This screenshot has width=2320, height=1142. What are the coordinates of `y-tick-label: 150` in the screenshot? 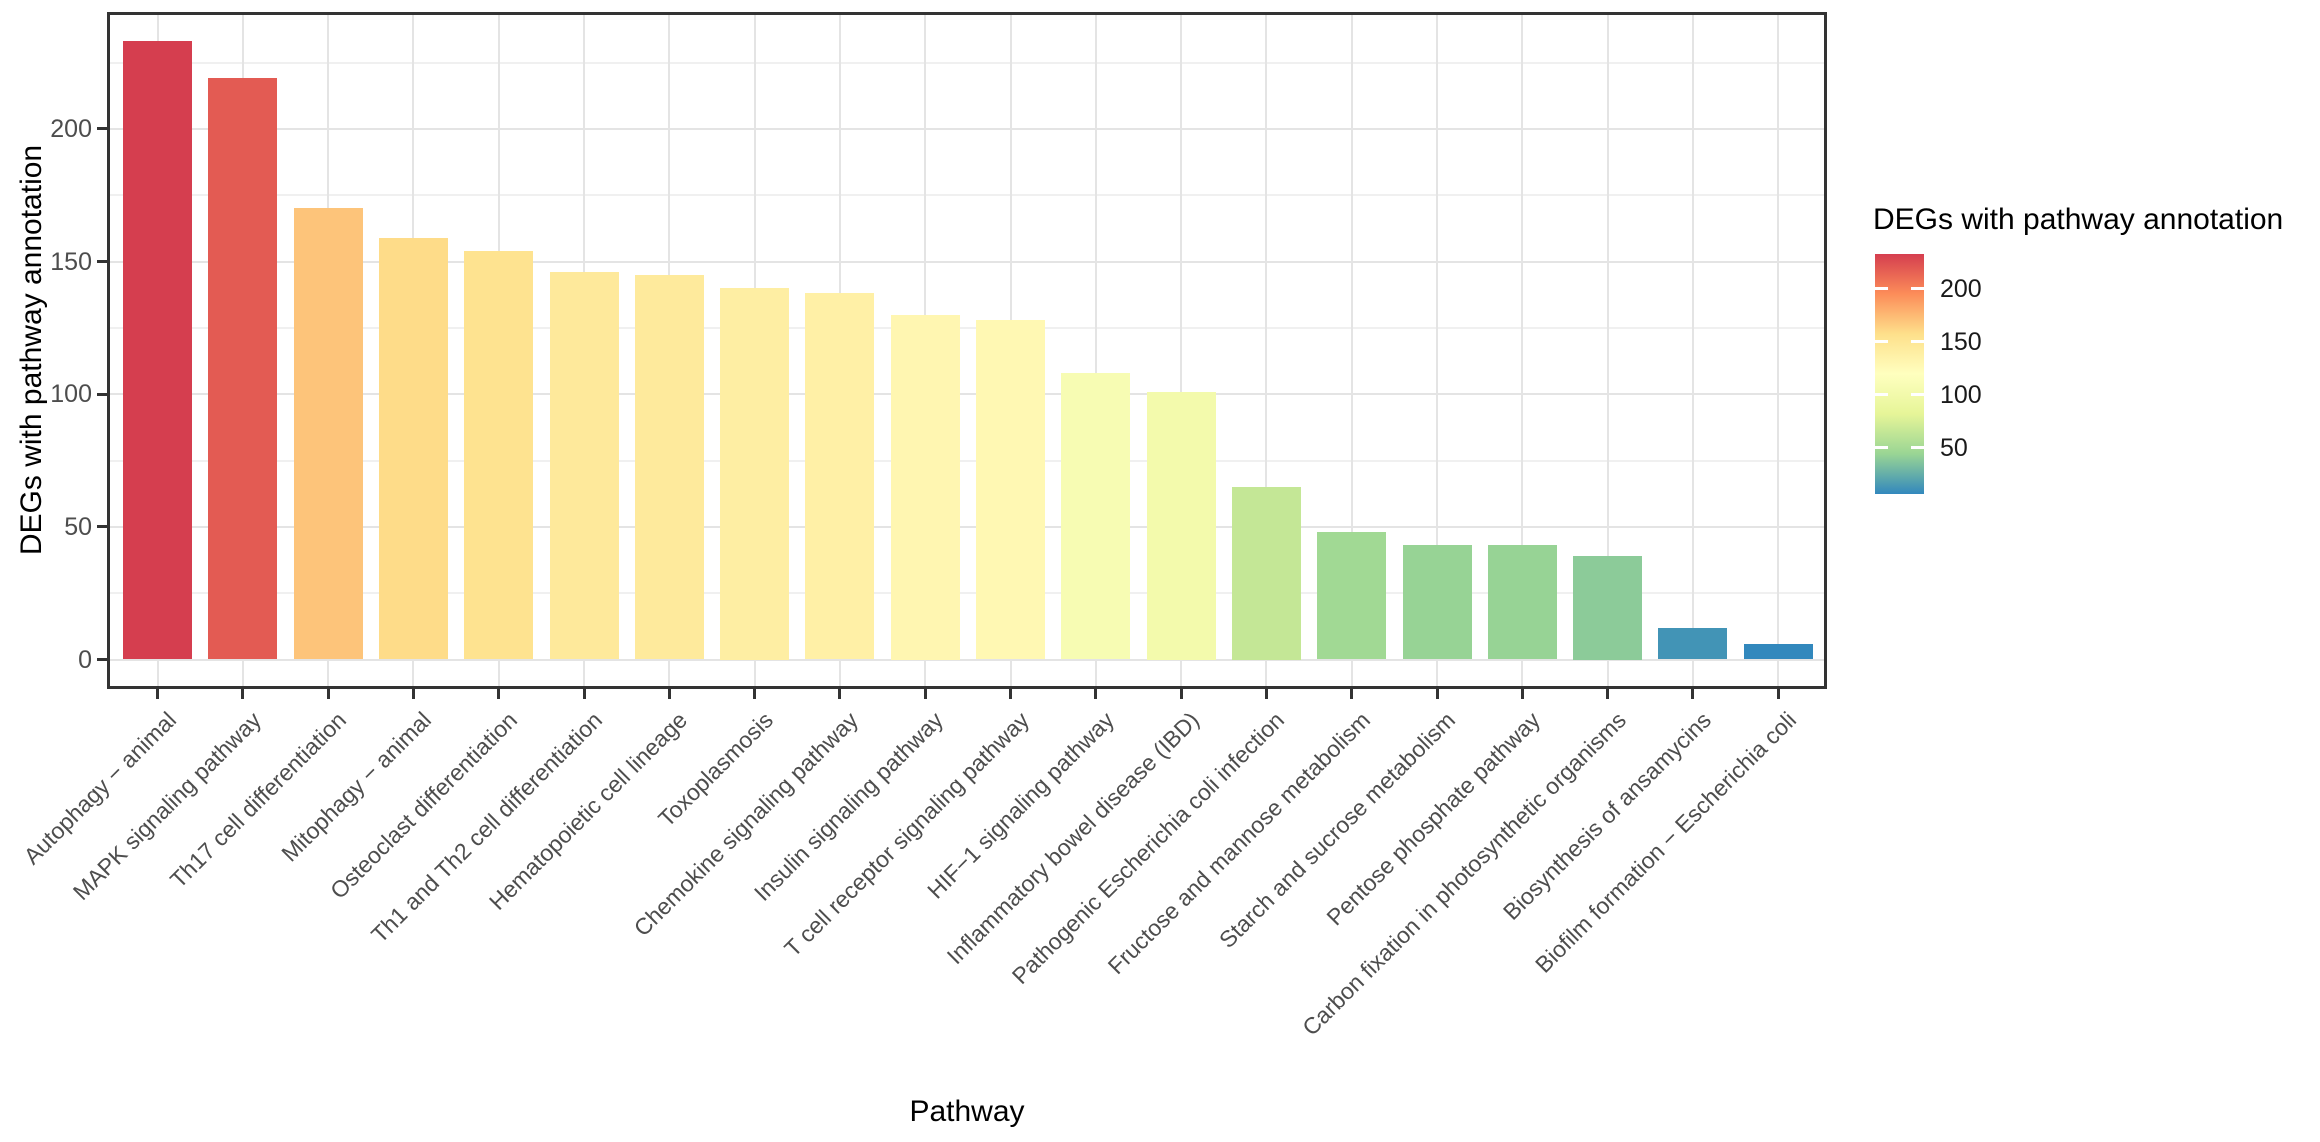 It's located at (71, 261).